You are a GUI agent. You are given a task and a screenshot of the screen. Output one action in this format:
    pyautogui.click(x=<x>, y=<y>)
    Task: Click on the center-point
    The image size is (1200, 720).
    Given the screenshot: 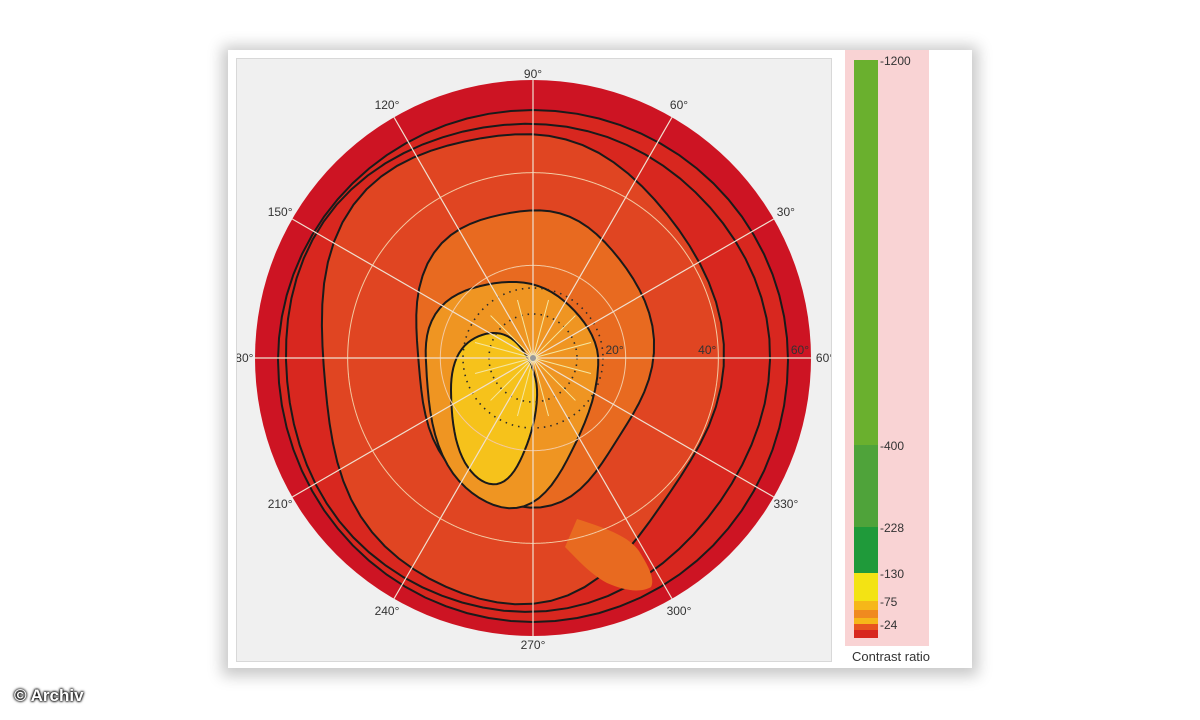 What is the action you would take?
    pyautogui.click(x=533, y=358)
    